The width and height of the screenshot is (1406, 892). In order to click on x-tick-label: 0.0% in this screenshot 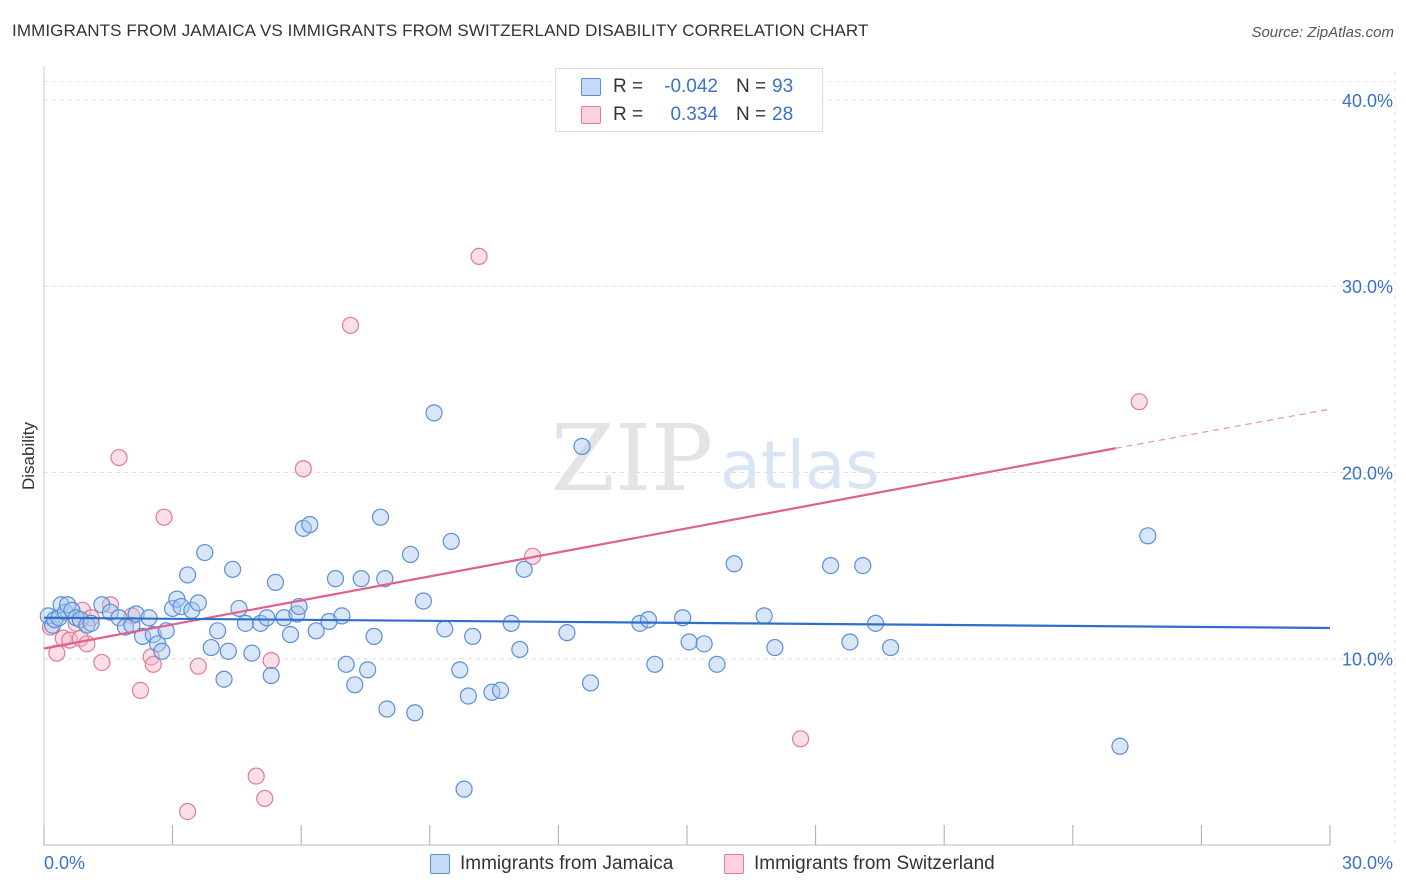, I will do `click(64, 863)`.